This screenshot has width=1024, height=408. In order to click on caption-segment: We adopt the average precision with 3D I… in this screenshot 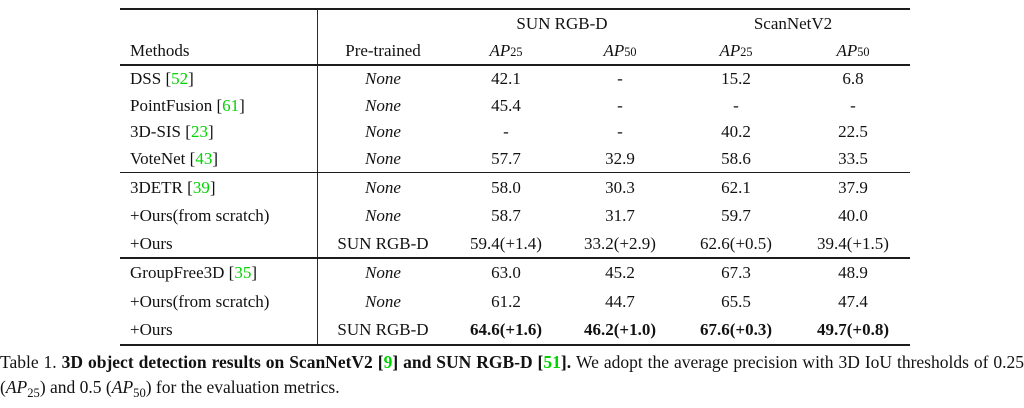, I will do `click(512, 374)`.